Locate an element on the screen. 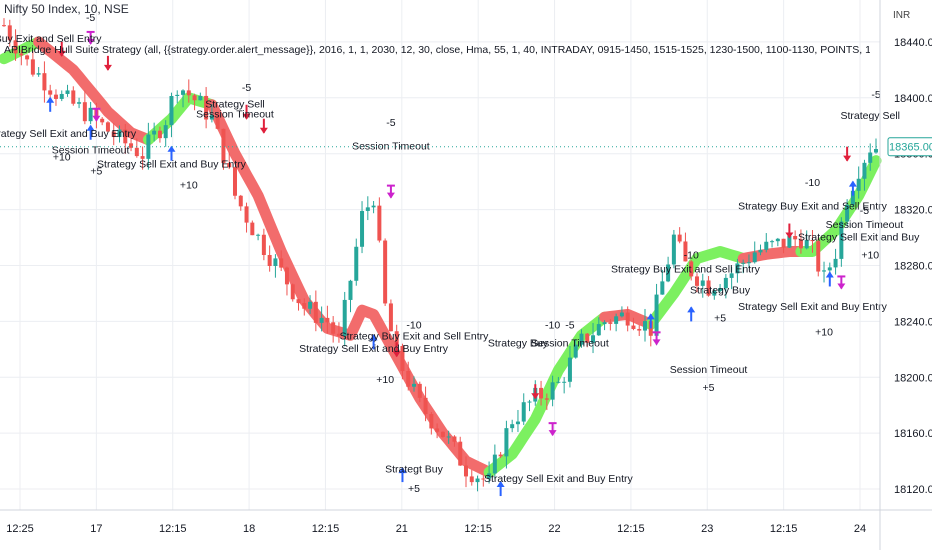 The image size is (932, 550). symbol-title: Nifty 50 Index, 10, NSE is located at coordinates (66, 9).